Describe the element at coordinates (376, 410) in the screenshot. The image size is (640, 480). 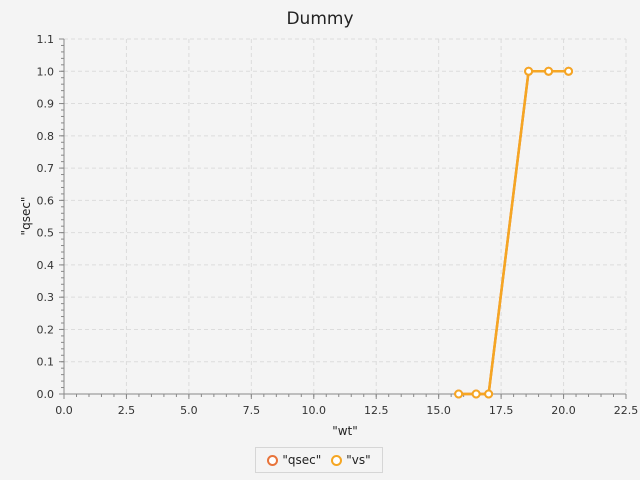
I see `x-tick-label: 12.5` at that location.